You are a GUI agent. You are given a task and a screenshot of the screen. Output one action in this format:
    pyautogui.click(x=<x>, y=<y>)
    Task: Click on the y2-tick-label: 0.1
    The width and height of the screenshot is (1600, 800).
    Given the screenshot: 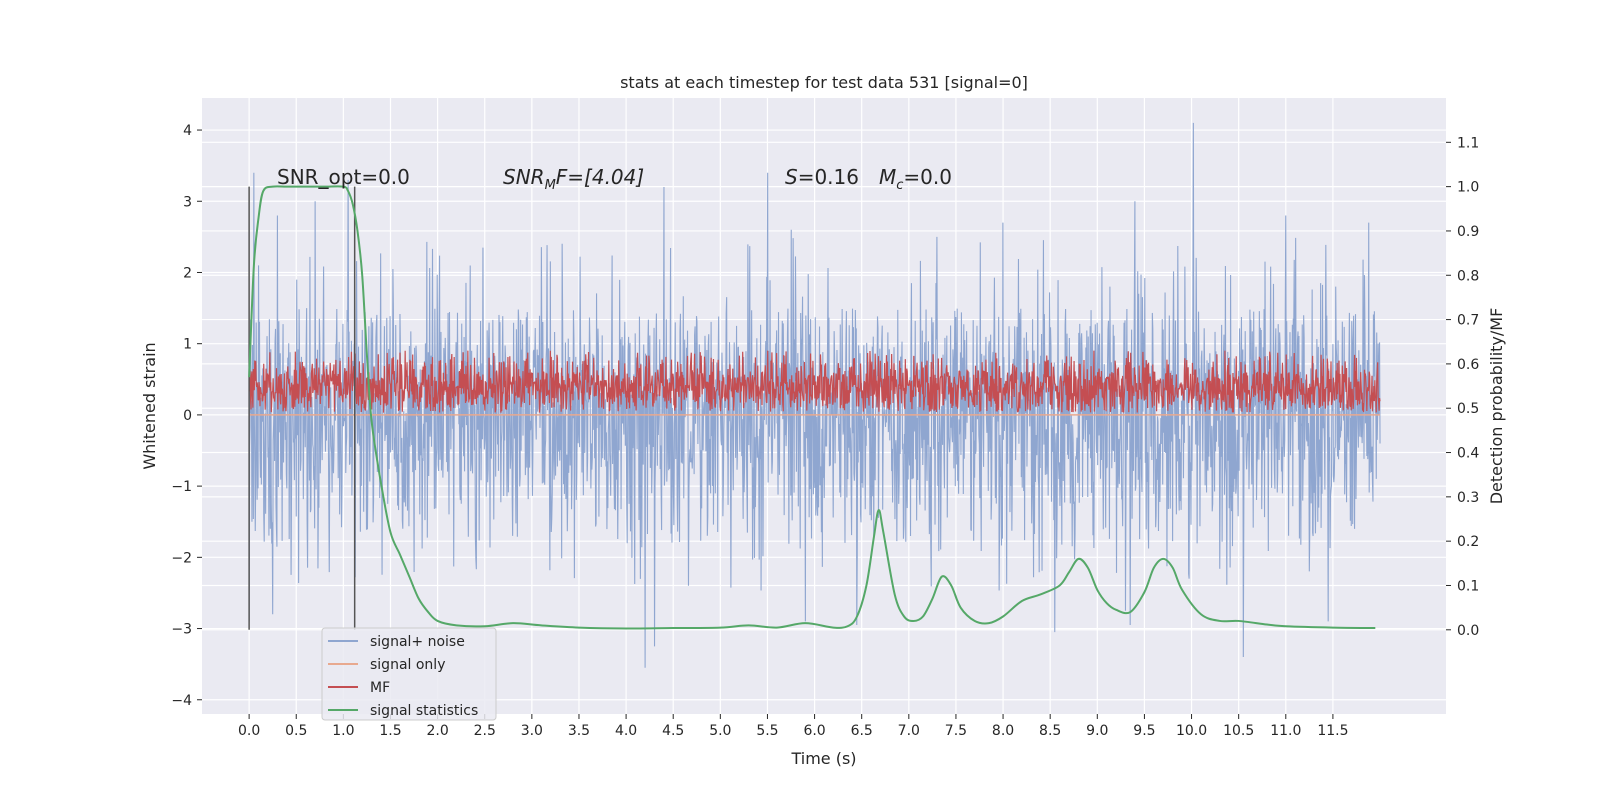 What is the action you would take?
    pyautogui.click(x=1468, y=586)
    